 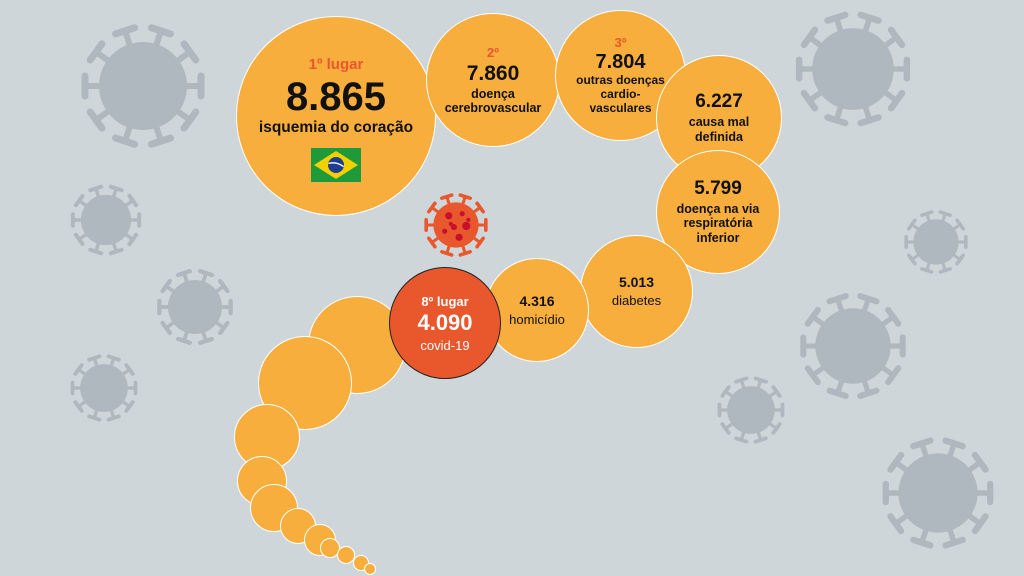 I want to click on deaths-value: 7.860, so click(x=493, y=73).